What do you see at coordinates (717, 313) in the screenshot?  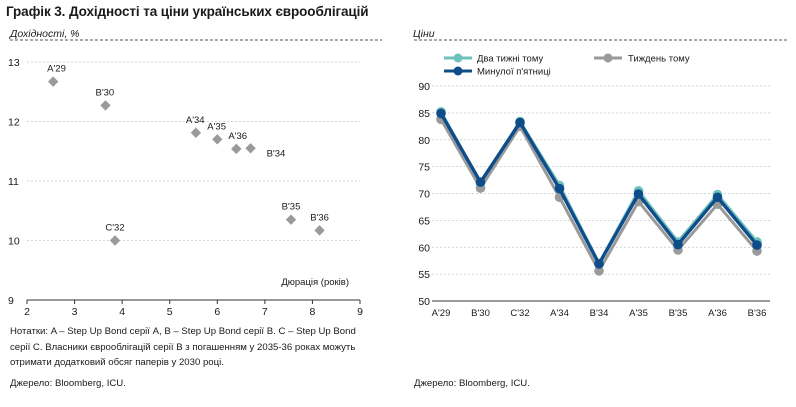 I see `x-tick-label: A'36` at bounding box center [717, 313].